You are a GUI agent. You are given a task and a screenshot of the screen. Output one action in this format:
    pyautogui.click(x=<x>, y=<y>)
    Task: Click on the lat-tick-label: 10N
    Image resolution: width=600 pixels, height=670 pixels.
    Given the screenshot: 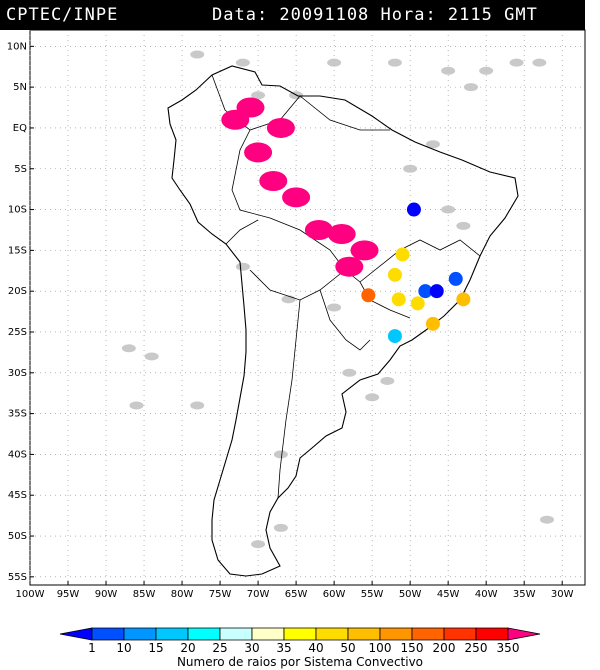 What is the action you would take?
    pyautogui.click(x=17, y=46)
    